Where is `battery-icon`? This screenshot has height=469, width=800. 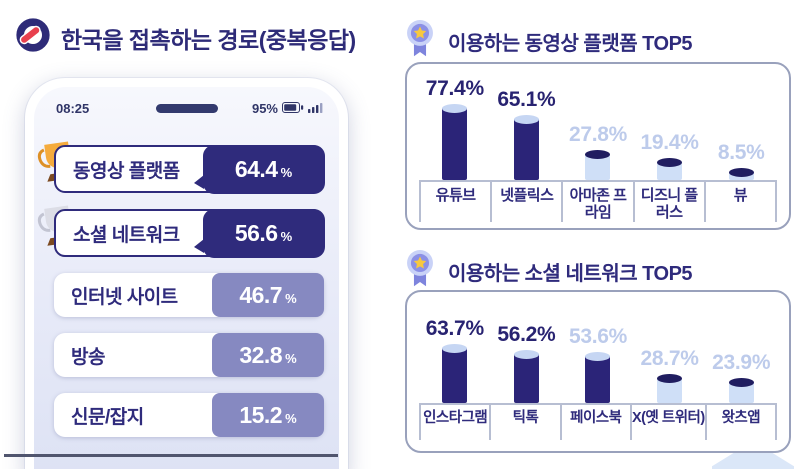 battery-icon is located at coordinates (293, 108).